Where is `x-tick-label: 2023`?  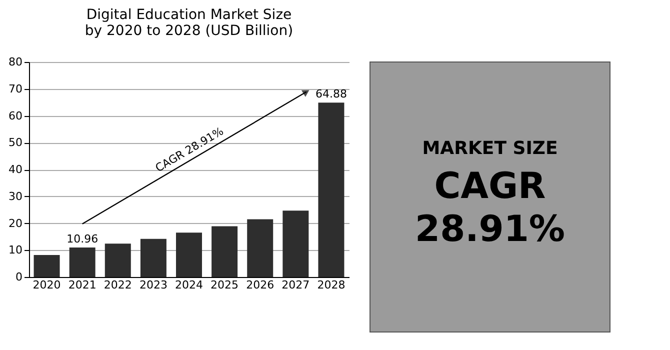
x-tick-label: 2023 is located at coordinates (153, 285).